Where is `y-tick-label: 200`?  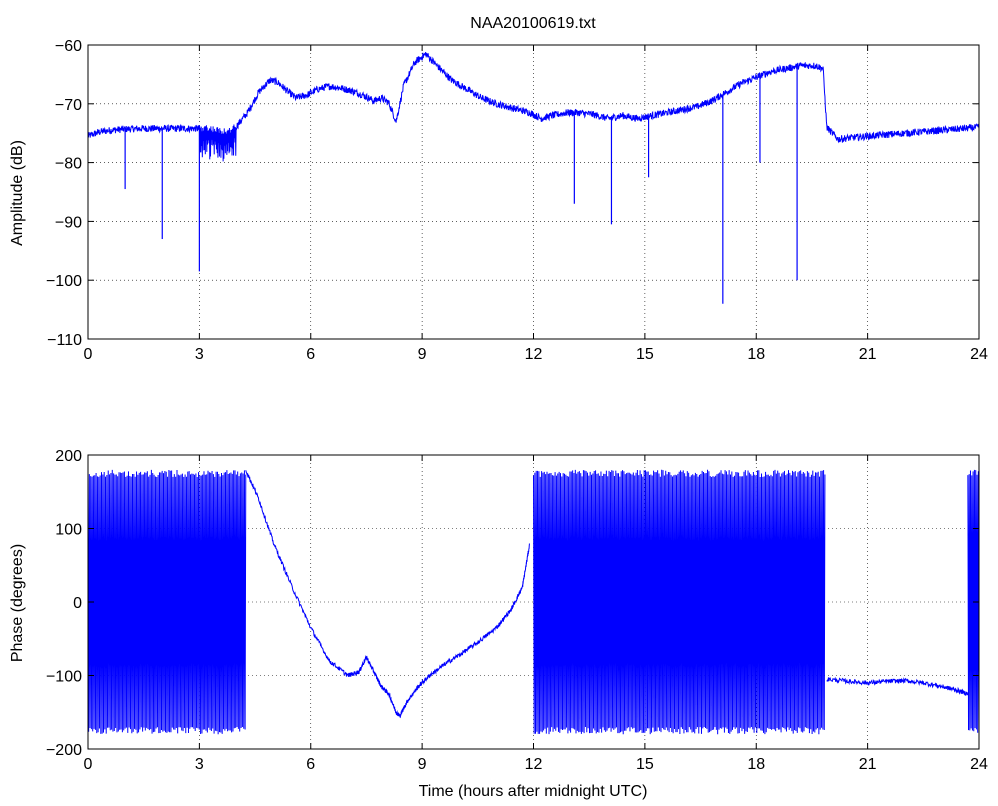 y-tick-label: 200 is located at coordinates (68, 456).